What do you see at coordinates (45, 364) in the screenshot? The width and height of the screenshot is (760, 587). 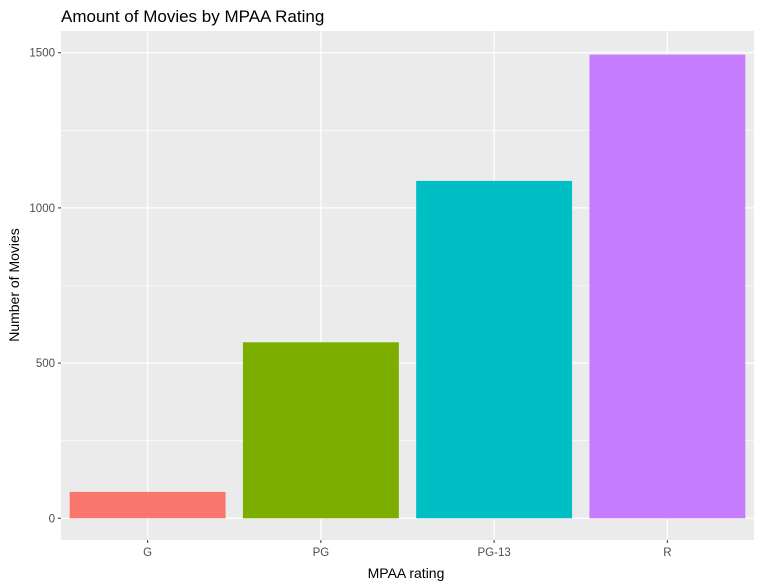 I see `y-tick-label: 500` at bounding box center [45, 364].